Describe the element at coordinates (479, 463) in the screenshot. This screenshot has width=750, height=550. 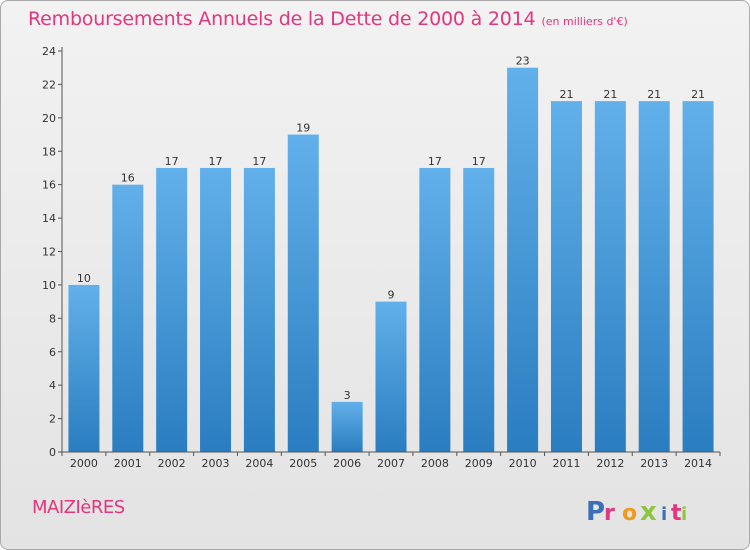
I see `x-tick-label: 2009` at that location.